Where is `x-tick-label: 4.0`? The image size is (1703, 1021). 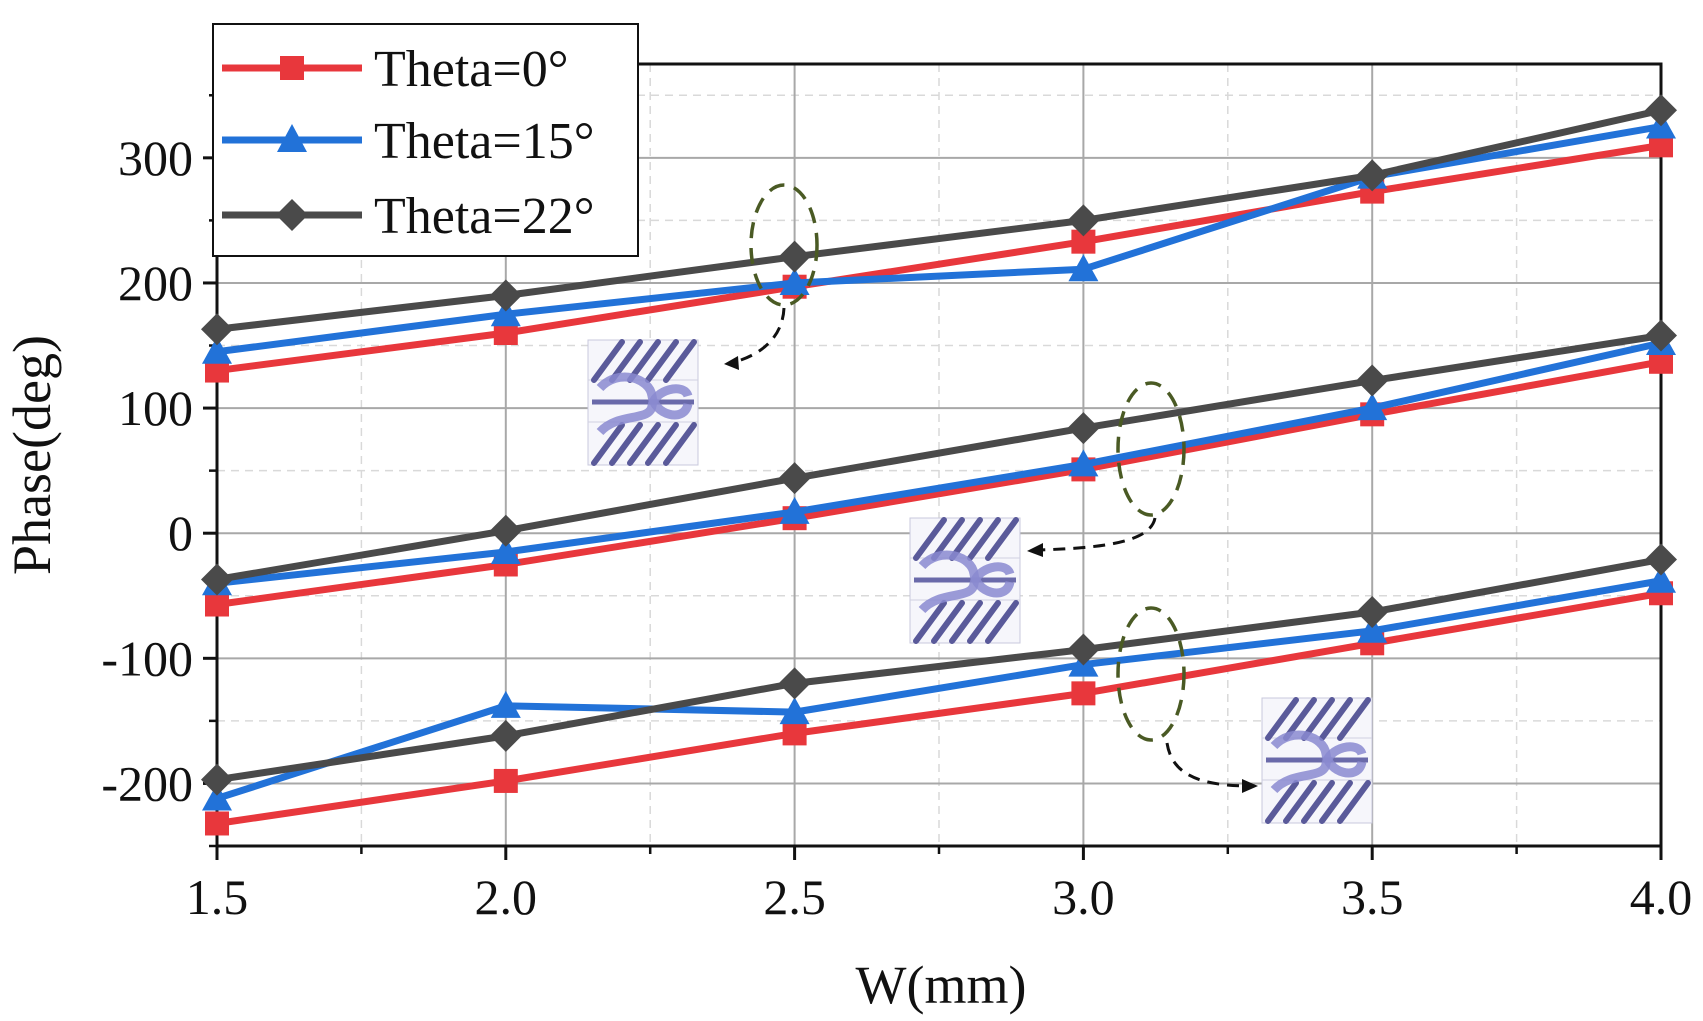
x-tick-label: 4.0 is located at coordinates (1661, 897).